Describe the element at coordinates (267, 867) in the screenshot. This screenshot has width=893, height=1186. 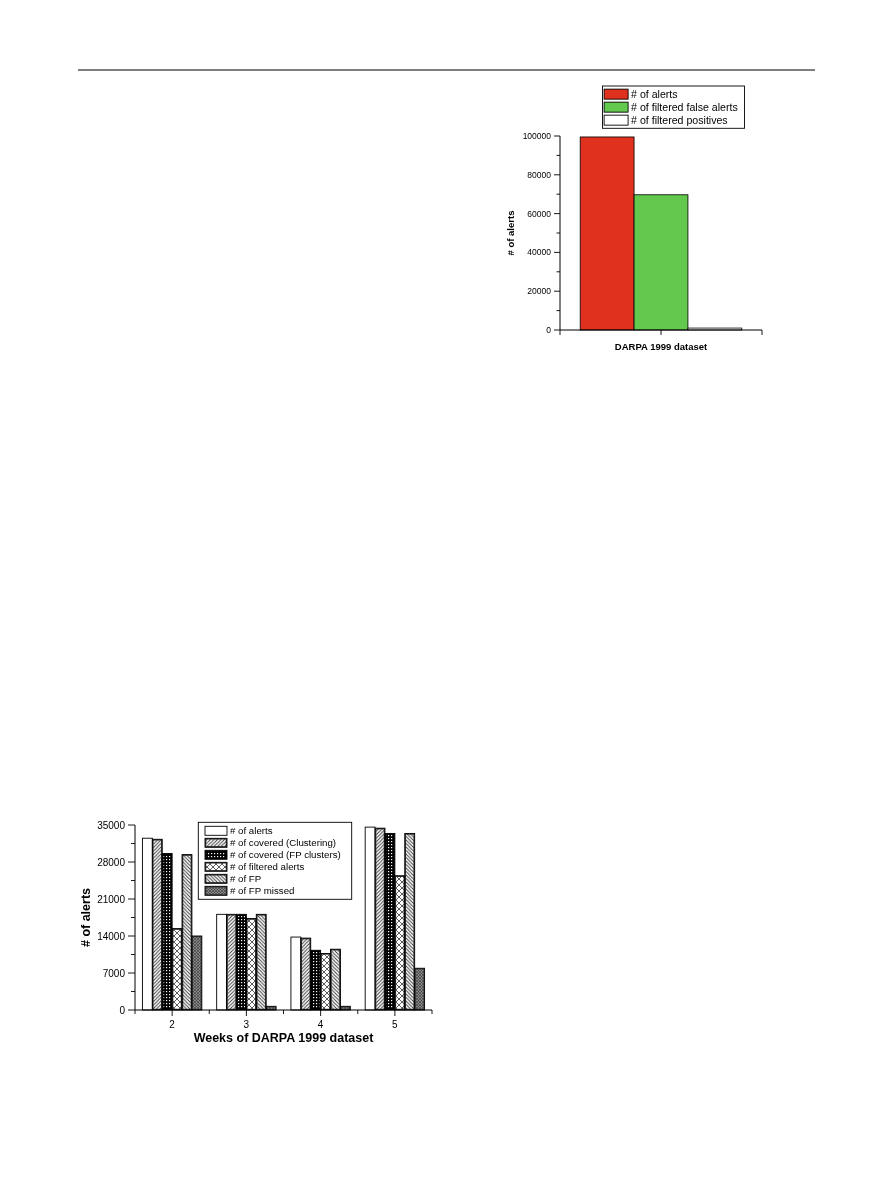
I see `legend-label: # of filtered alerts` at that location.